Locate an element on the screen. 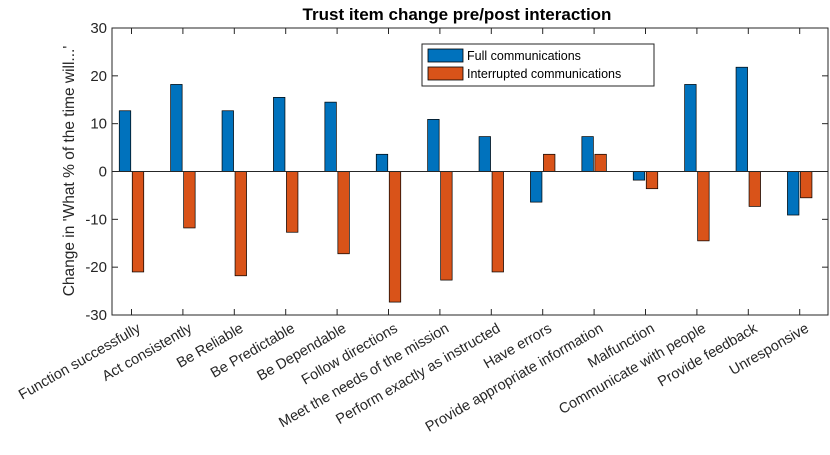 The image size is (830, 455). y-tick-label: 10 is located at coordinates (98, 124).